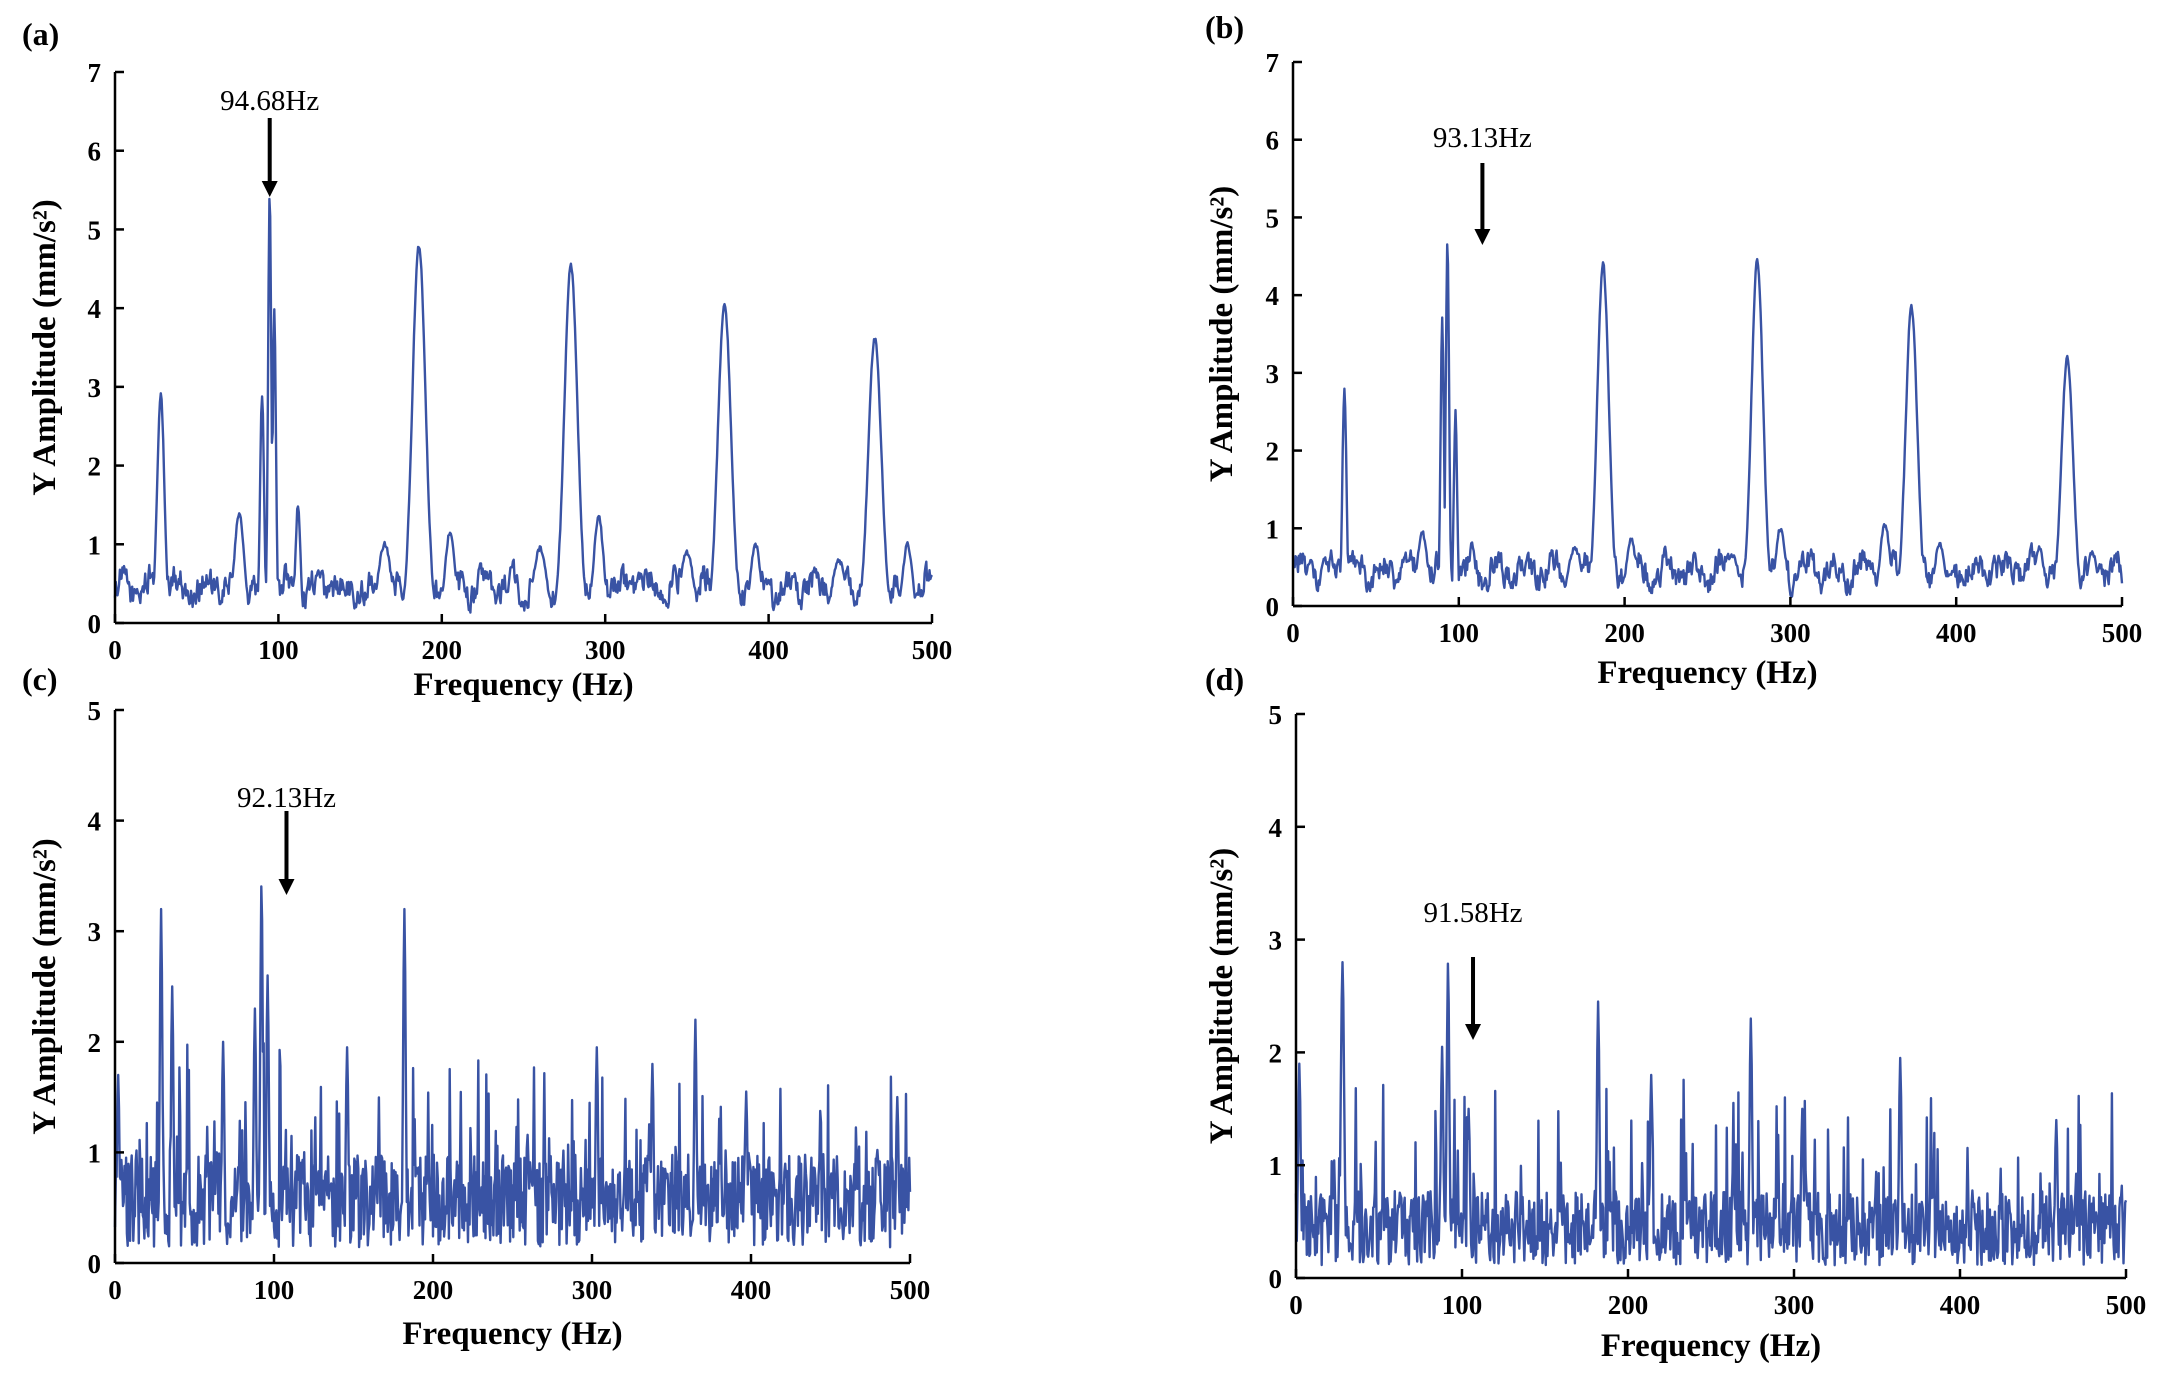 The width and height of the screenshot is (2165, 1380). I want to click on panel-label: (a), so click(40, 34).